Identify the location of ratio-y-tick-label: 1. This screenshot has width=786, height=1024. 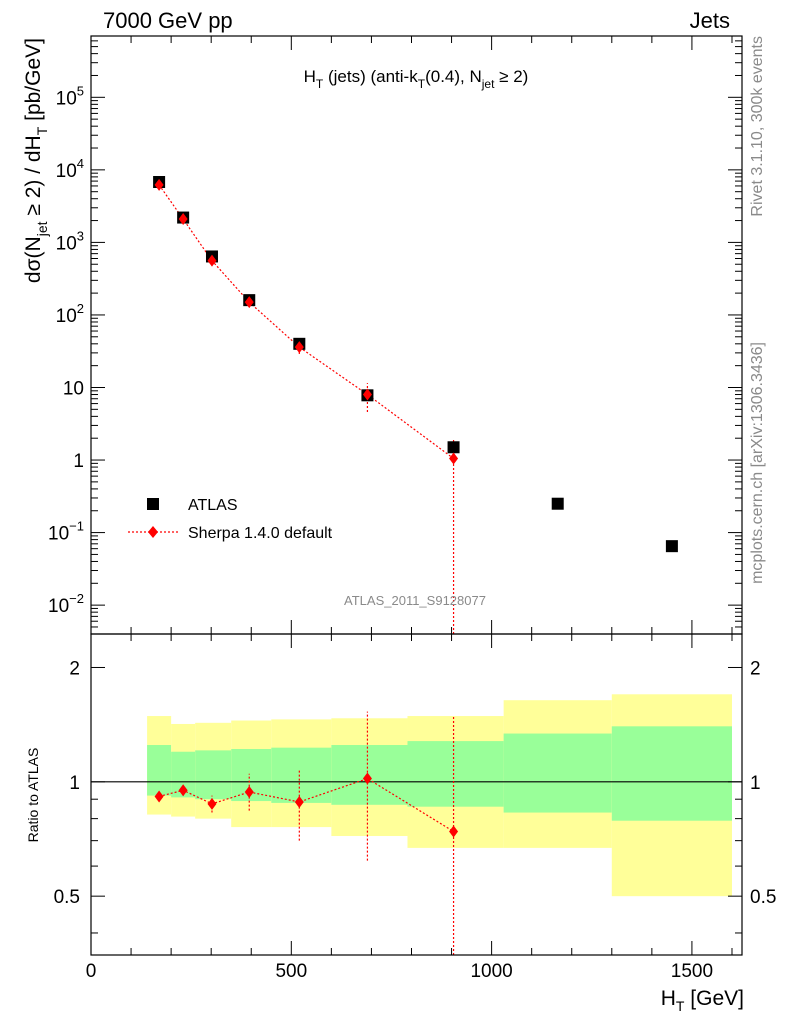
(74, 783).